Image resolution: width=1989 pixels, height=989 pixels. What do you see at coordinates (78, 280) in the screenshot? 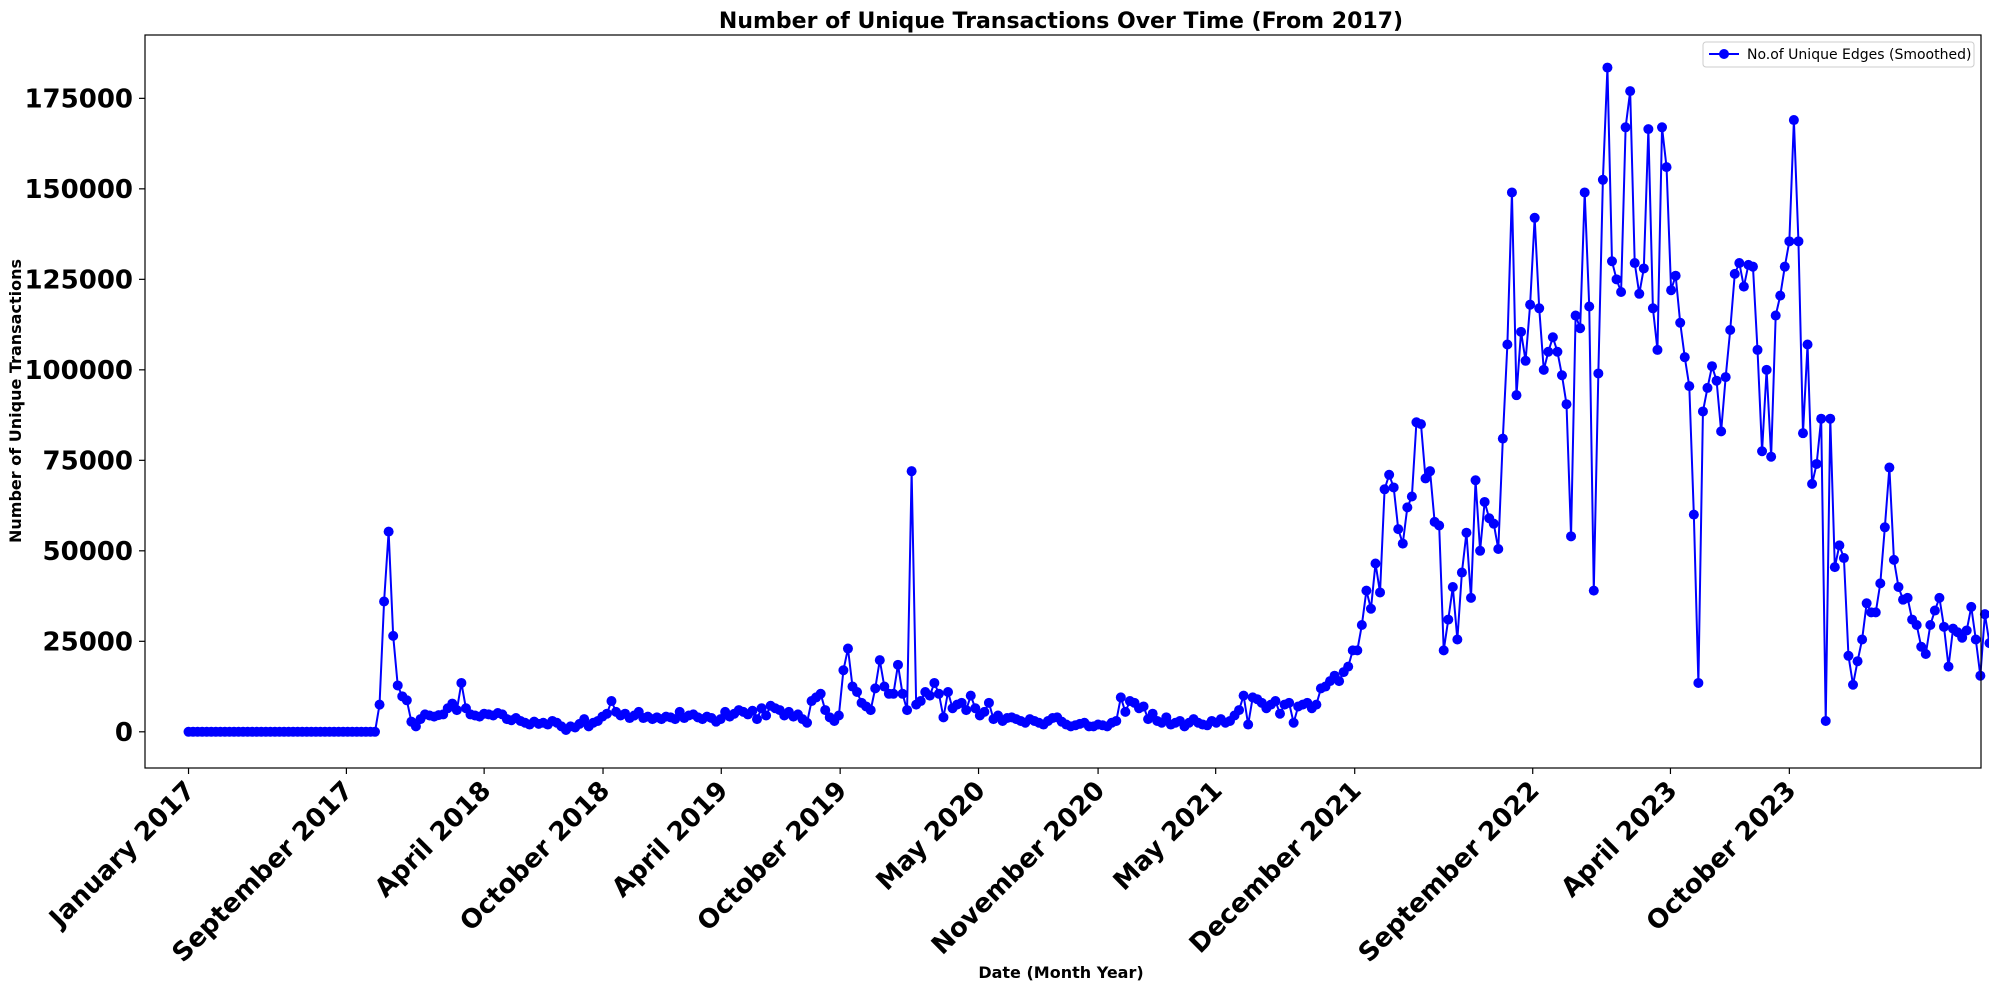
I see `y-tick-label: 125000` at bounding box center [78, 280].